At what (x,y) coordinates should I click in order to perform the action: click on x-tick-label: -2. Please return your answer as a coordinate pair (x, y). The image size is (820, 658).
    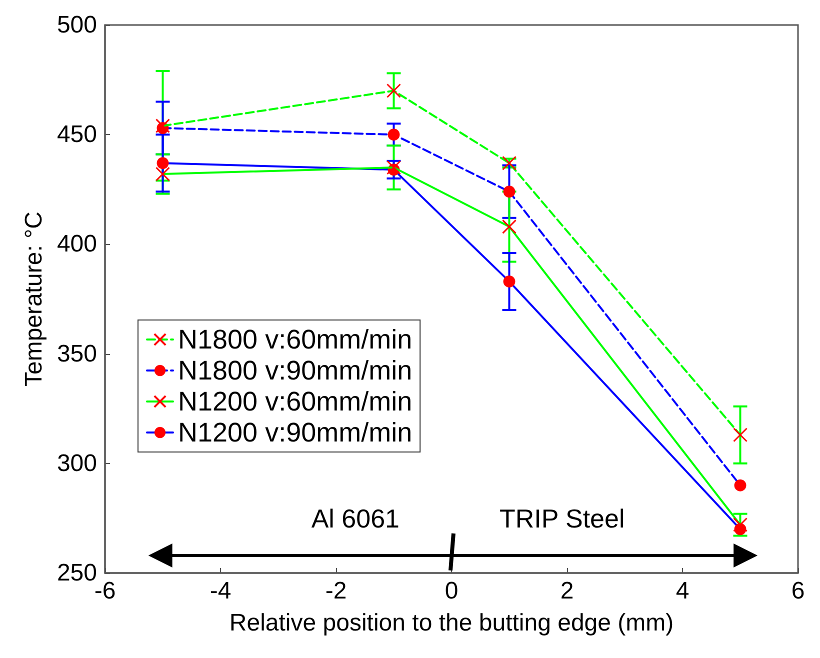
    Looking at the image, I should click on (336, 591).